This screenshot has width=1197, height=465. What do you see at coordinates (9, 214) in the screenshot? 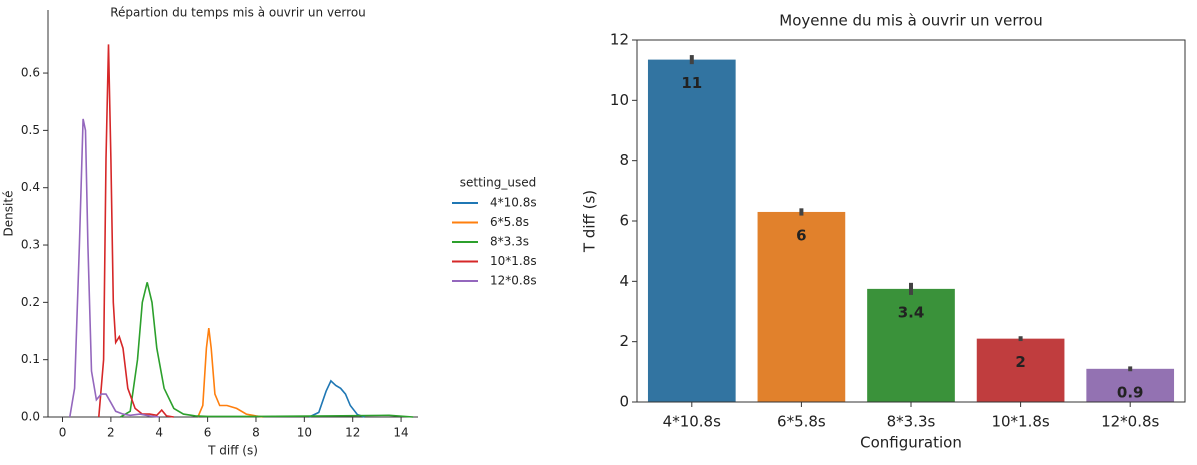
I see `y-axis-label: Densité` at bounding box center [9, 214].